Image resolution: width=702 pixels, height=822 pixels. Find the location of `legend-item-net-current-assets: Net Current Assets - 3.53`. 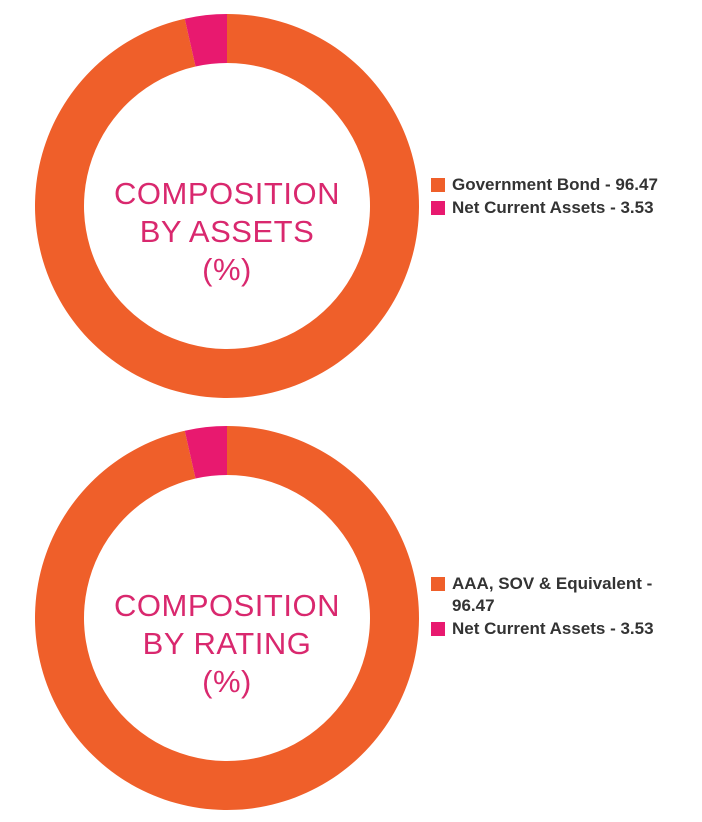

legend-item-net-current-assets: Net Current Assets - 3.53 is located at coordinates (561, 208).